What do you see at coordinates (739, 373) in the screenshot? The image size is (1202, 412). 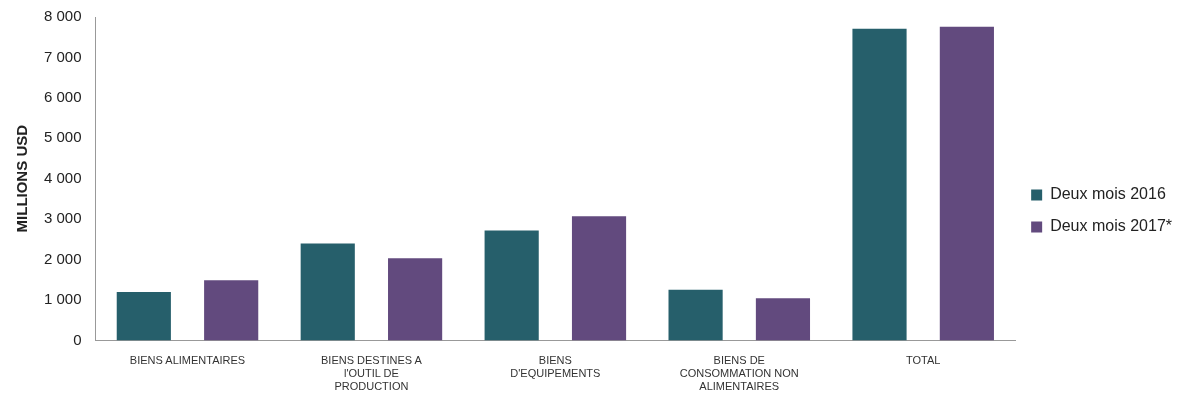 I see `x-tick-label: BIENS DE CONSOMMATION NON ALIMENTAIRES` at bounding box center [739, 373].